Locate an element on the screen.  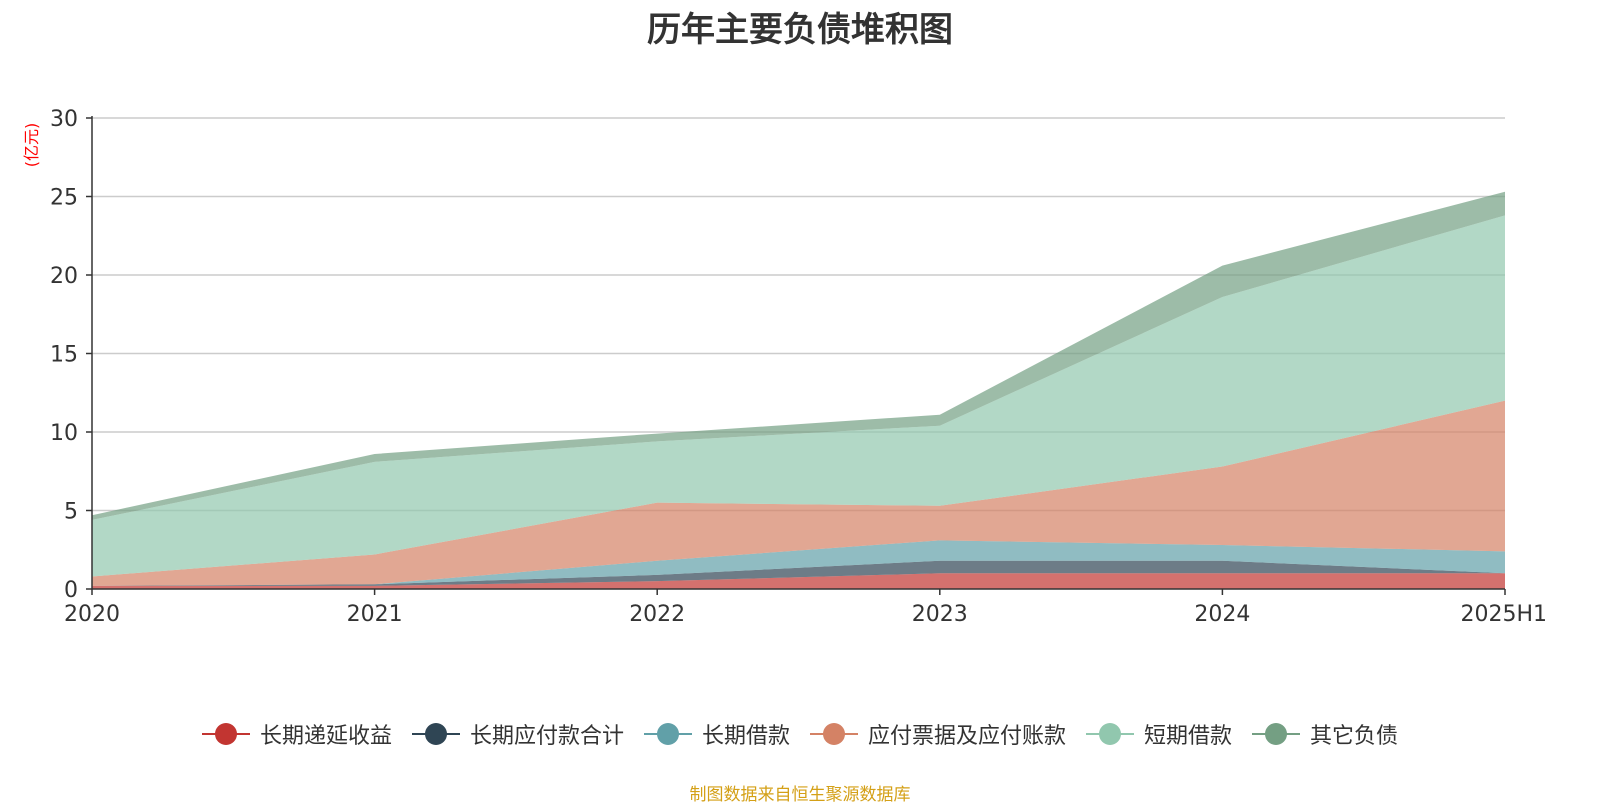
legend-label: 长期递延收益 is located at coordinates (325, 736).